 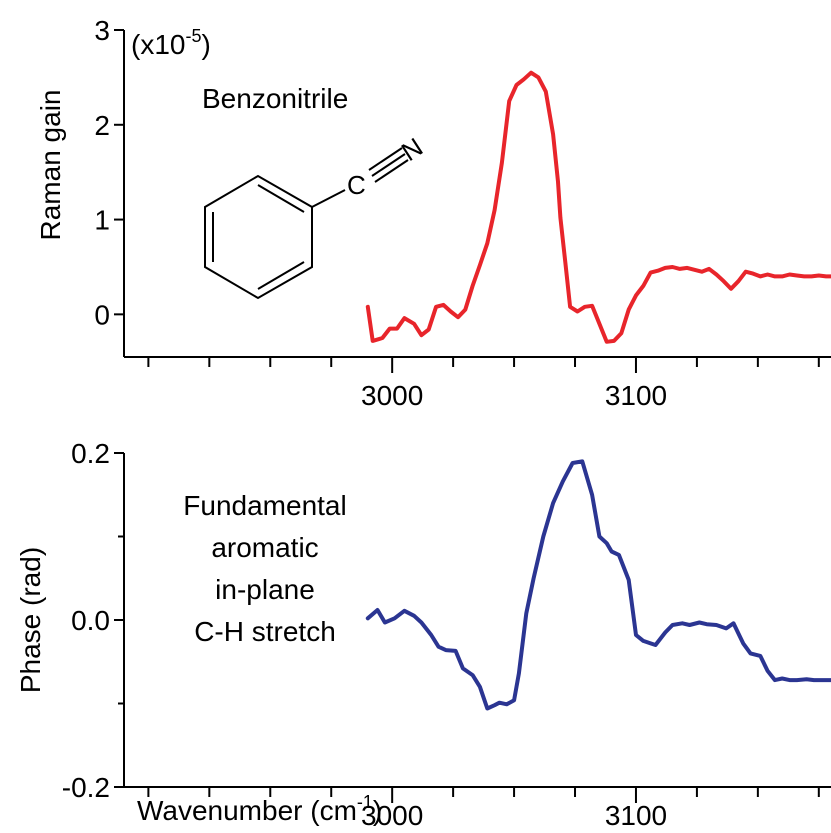 I want to click on y-tick-label: 0.2, so click(x=90, y=453).